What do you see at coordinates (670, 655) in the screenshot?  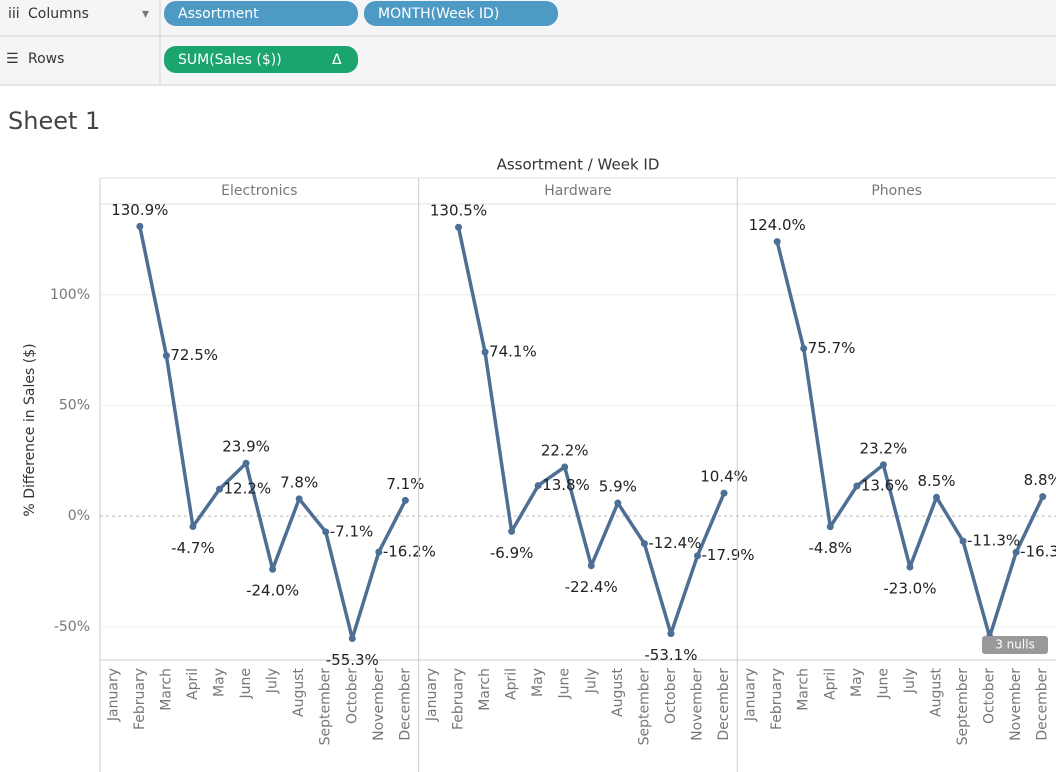 I see `data-label: -53.1%` at bounding box center [670, 655].